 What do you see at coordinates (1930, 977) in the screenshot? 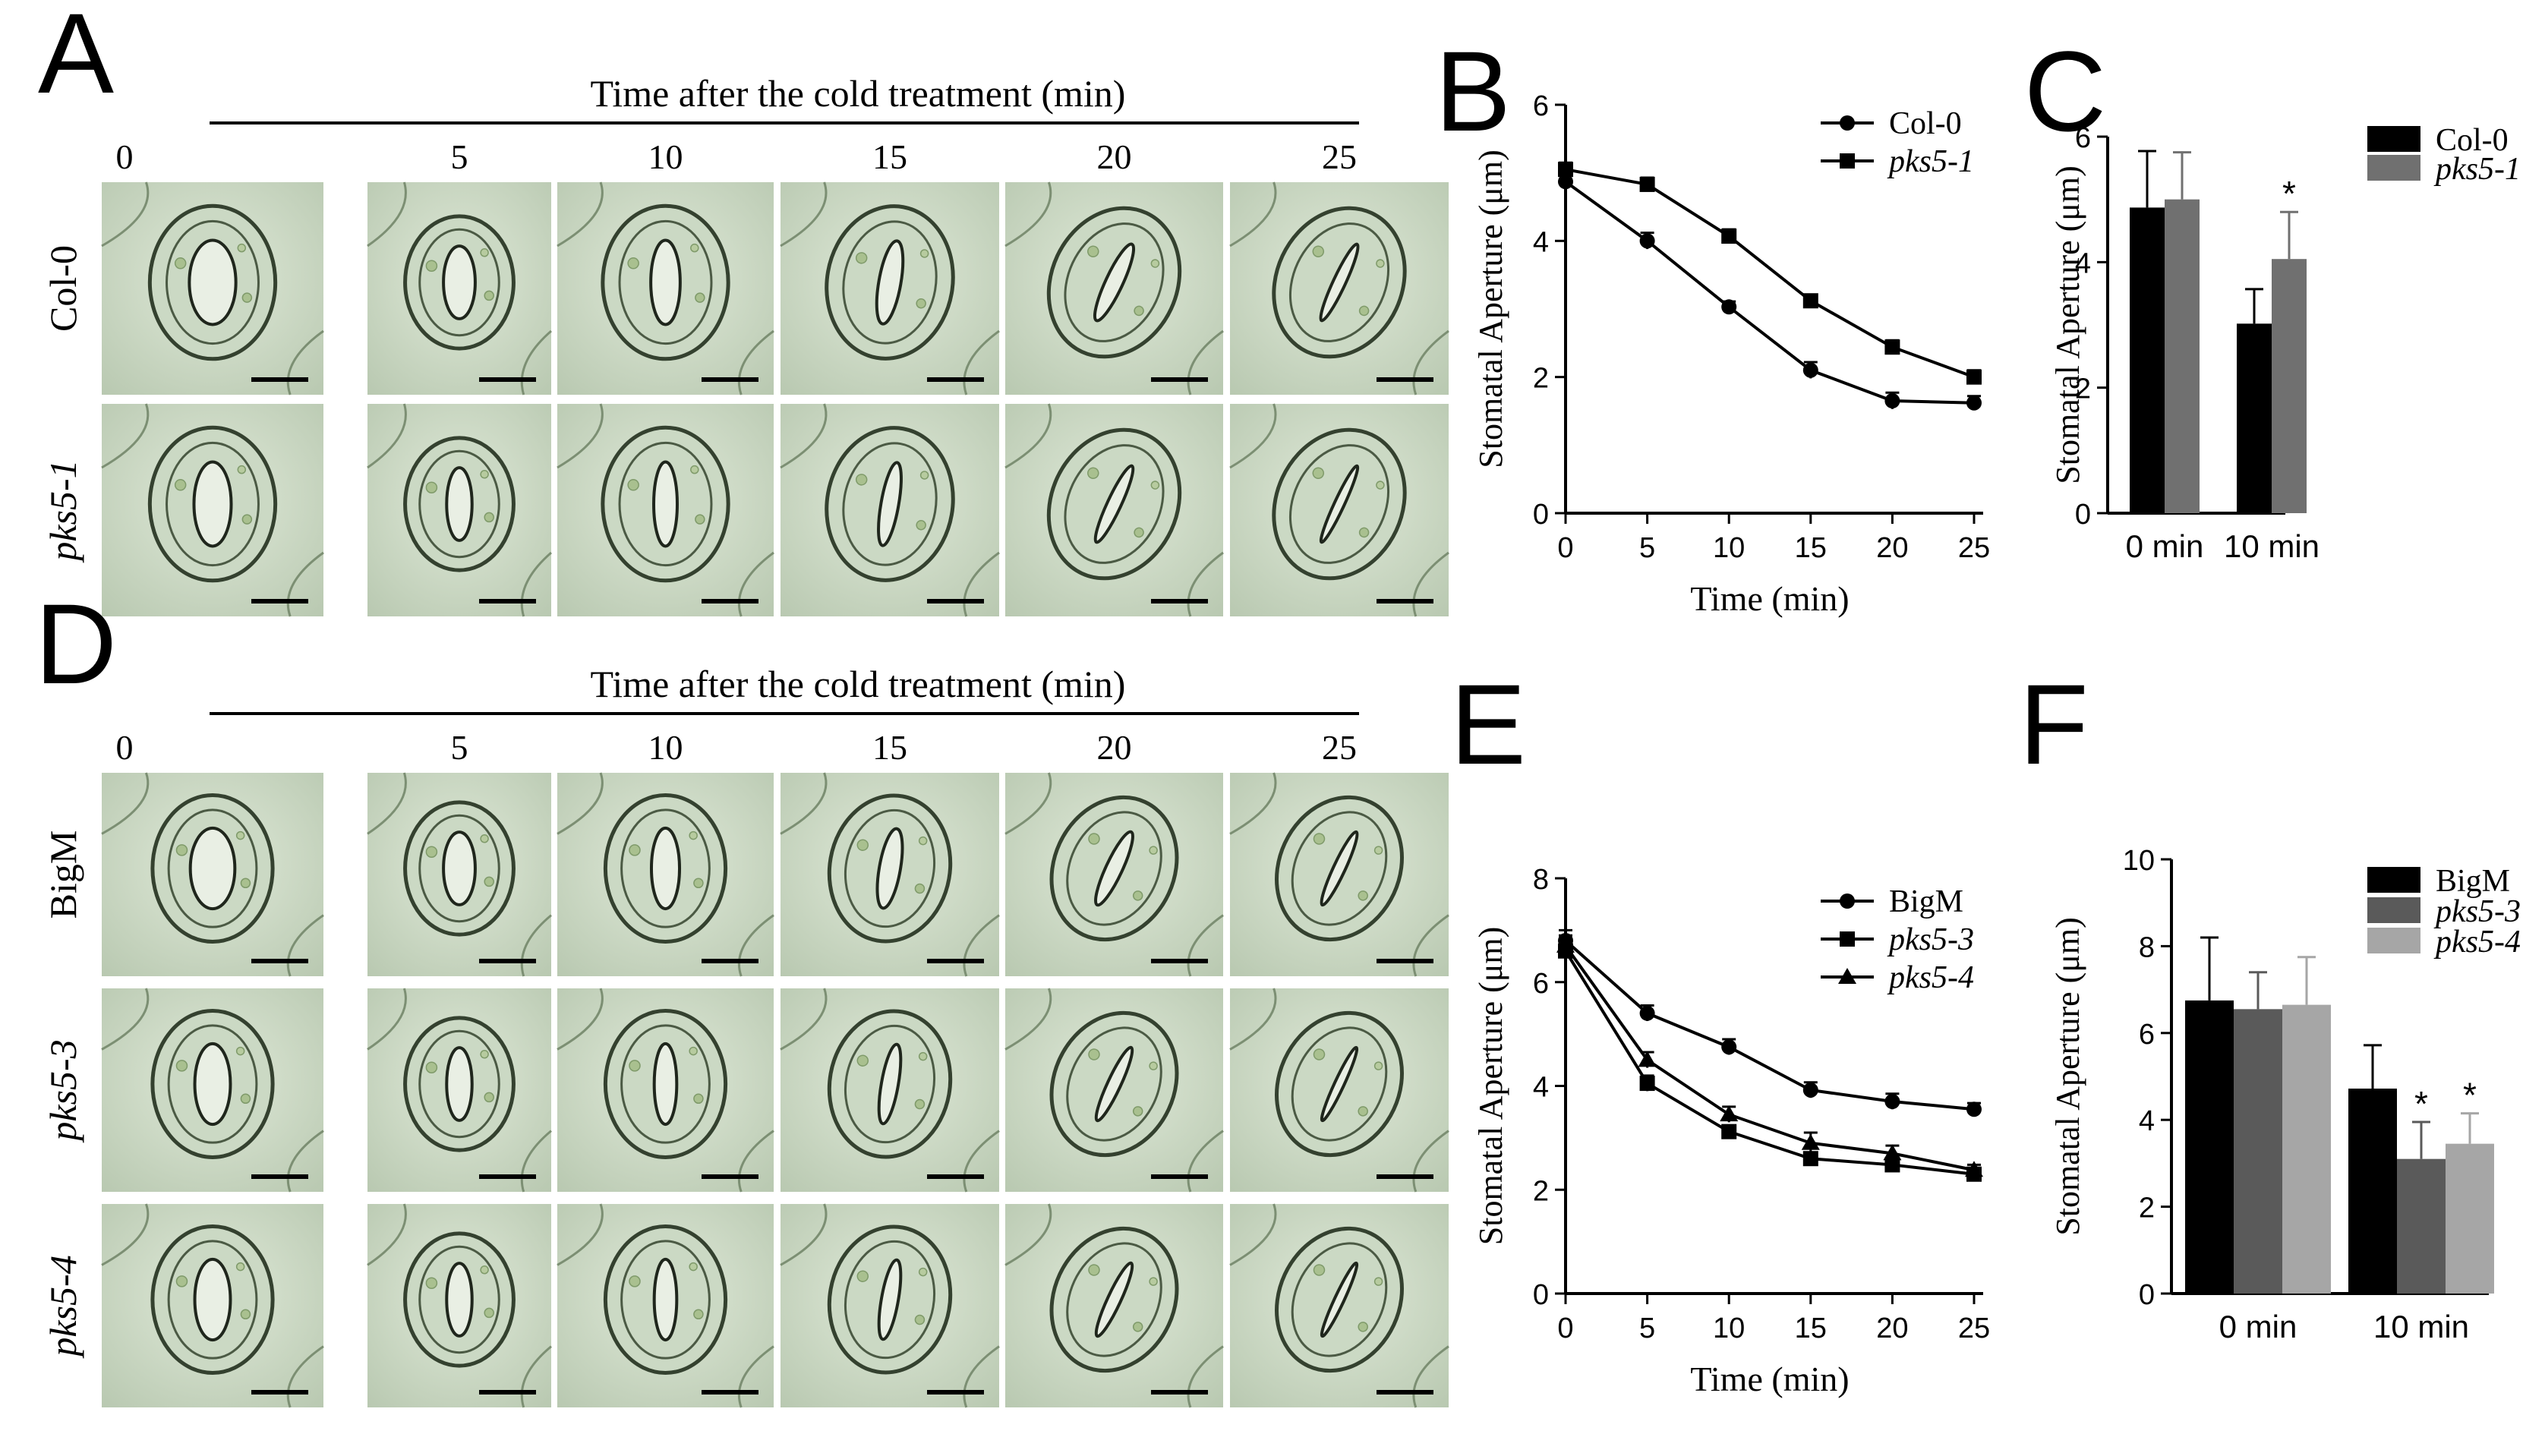
I see `legend-label: pks5-4` at bounding box center [1930, 977].